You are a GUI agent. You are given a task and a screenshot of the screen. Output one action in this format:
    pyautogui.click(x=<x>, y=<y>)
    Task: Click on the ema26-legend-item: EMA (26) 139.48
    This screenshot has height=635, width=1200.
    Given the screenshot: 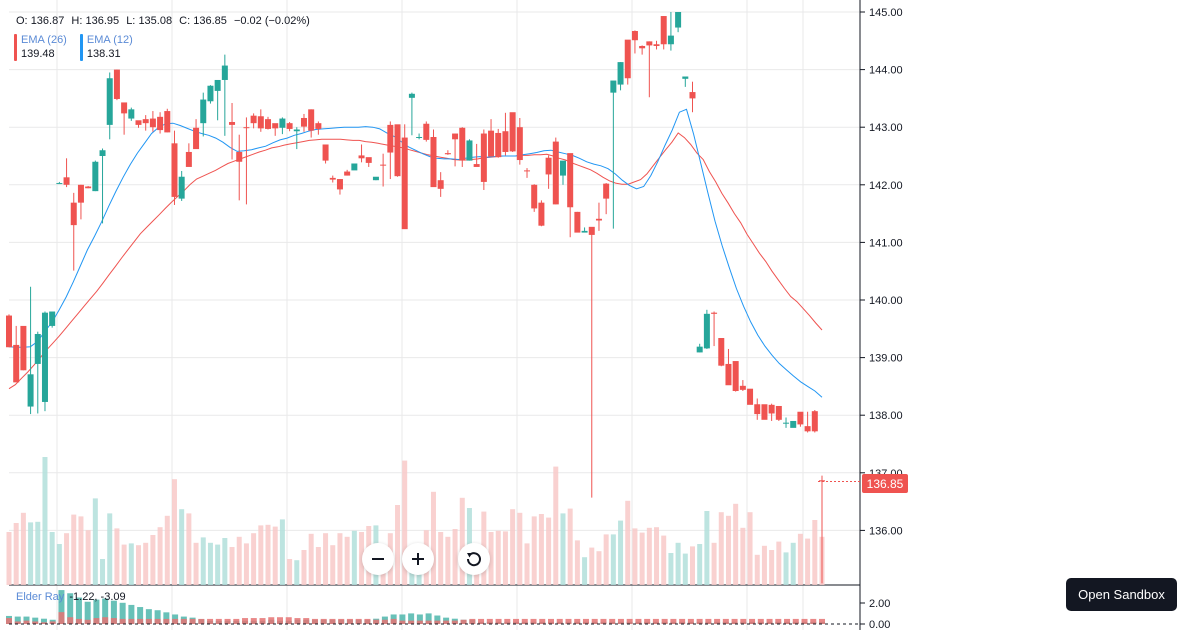 What is the action you would take?
    pyautogui.click(x=40, y=47)
    